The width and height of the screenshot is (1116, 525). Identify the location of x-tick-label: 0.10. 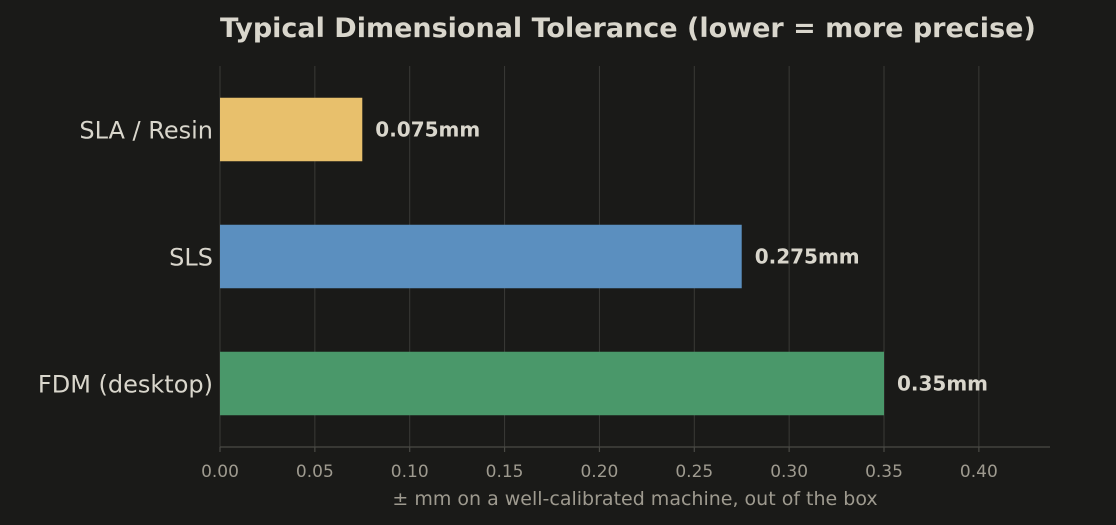
(410, 472).